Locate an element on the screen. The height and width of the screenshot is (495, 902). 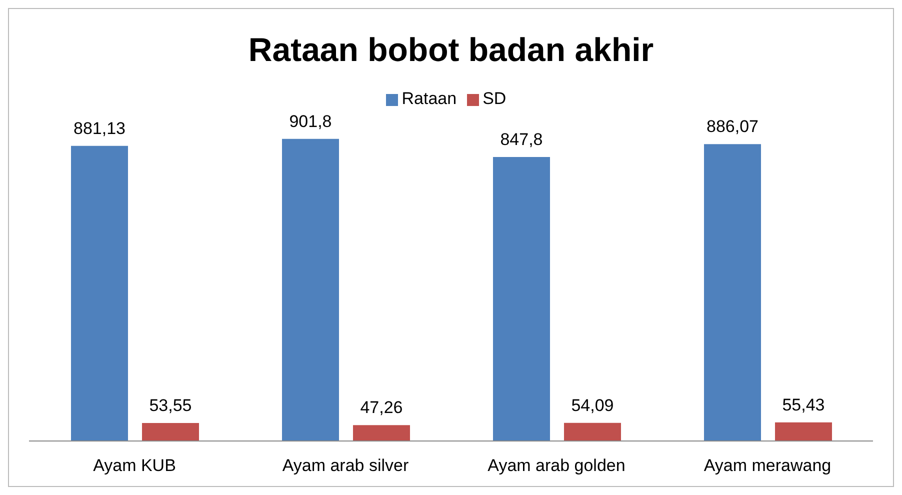
data-label: 881,13 is located at coordinates (100, 128).